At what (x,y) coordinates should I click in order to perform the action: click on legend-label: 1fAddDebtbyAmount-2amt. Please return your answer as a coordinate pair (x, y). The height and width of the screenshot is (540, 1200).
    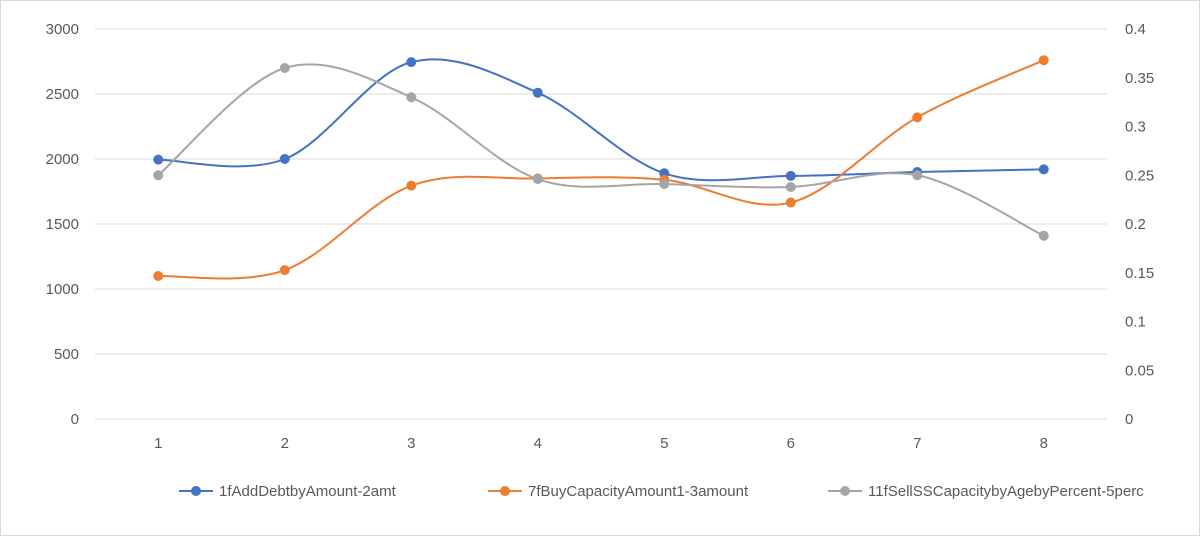
    Looking at the image, I should click on (308, 491).